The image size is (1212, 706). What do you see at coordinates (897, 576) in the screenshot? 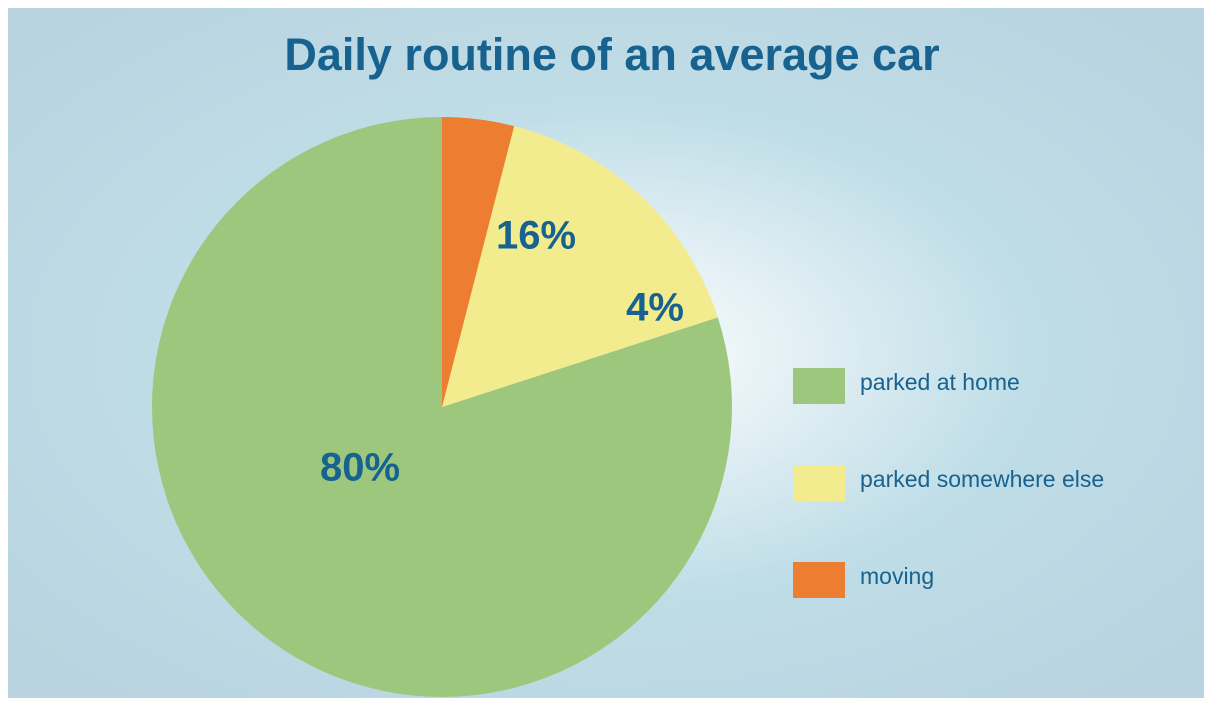
I see `legend-label: moving` at bounding box center [897, 576].